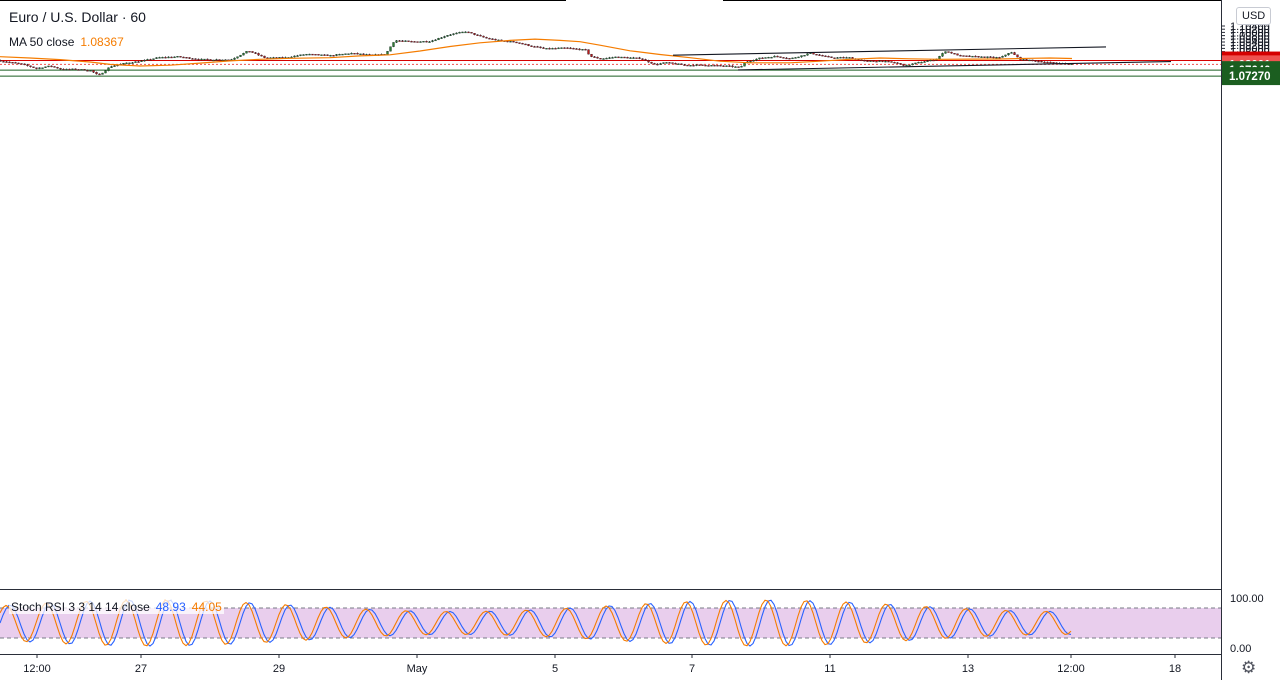 This screenshot has height=680, width=1280. I want to click on gear-icon: ⚙, so click(1249, 667).